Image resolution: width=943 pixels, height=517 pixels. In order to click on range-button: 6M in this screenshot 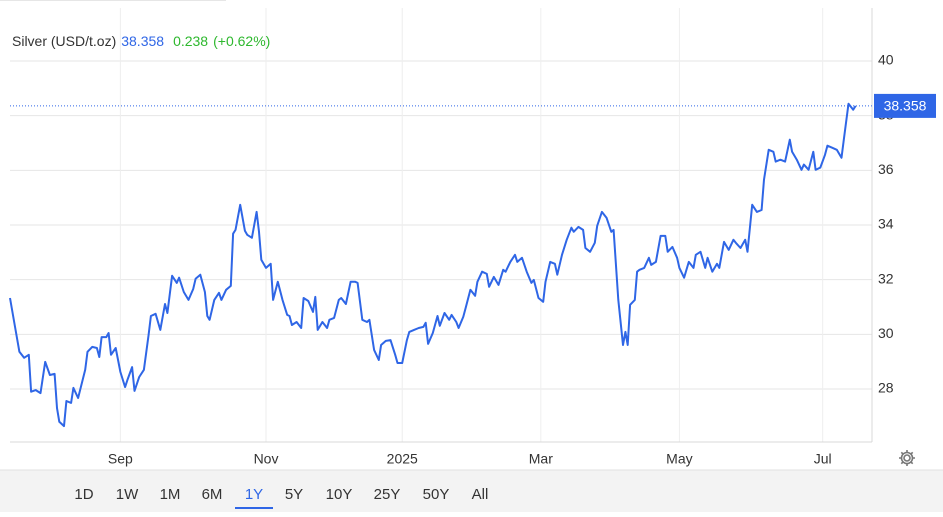, I will do `click(212, 494)`.